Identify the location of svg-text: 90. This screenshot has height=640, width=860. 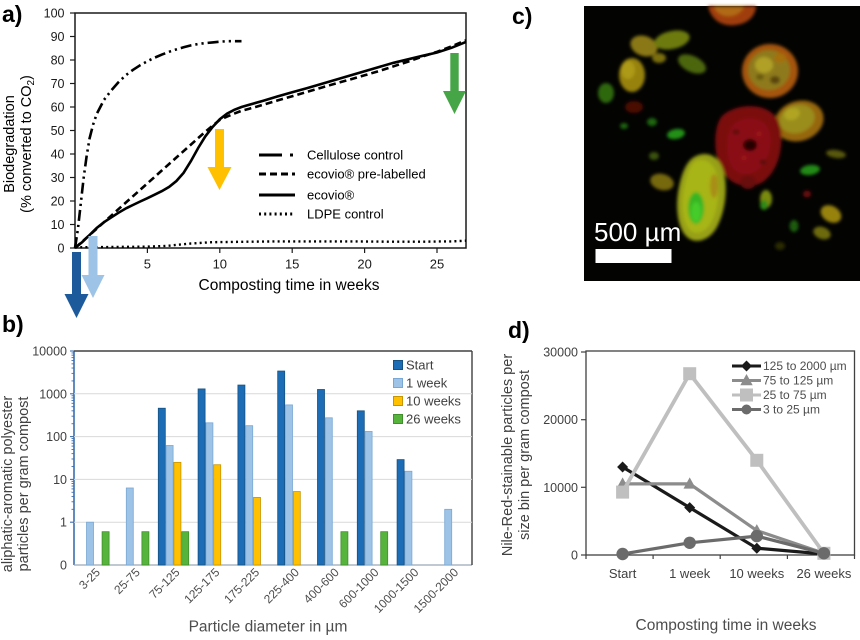
(58, 37).